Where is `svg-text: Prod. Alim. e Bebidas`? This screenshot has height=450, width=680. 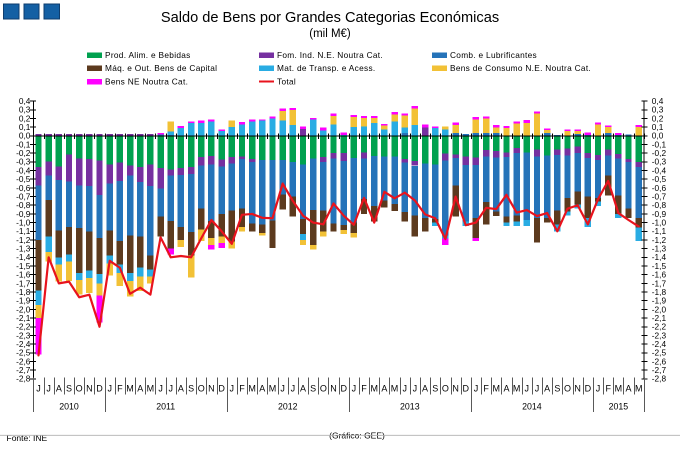
svg-text: Prod. Alim. e Bebidas is located at coordinates (148, 55).